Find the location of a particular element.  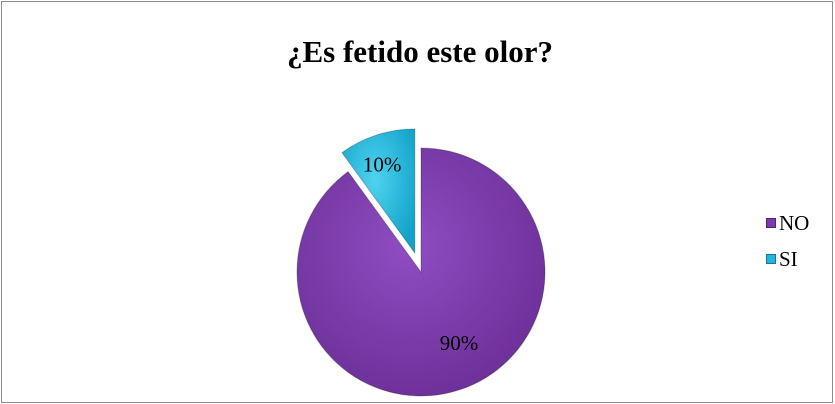

legend-swatch-si is located at coordinates (771, 259).